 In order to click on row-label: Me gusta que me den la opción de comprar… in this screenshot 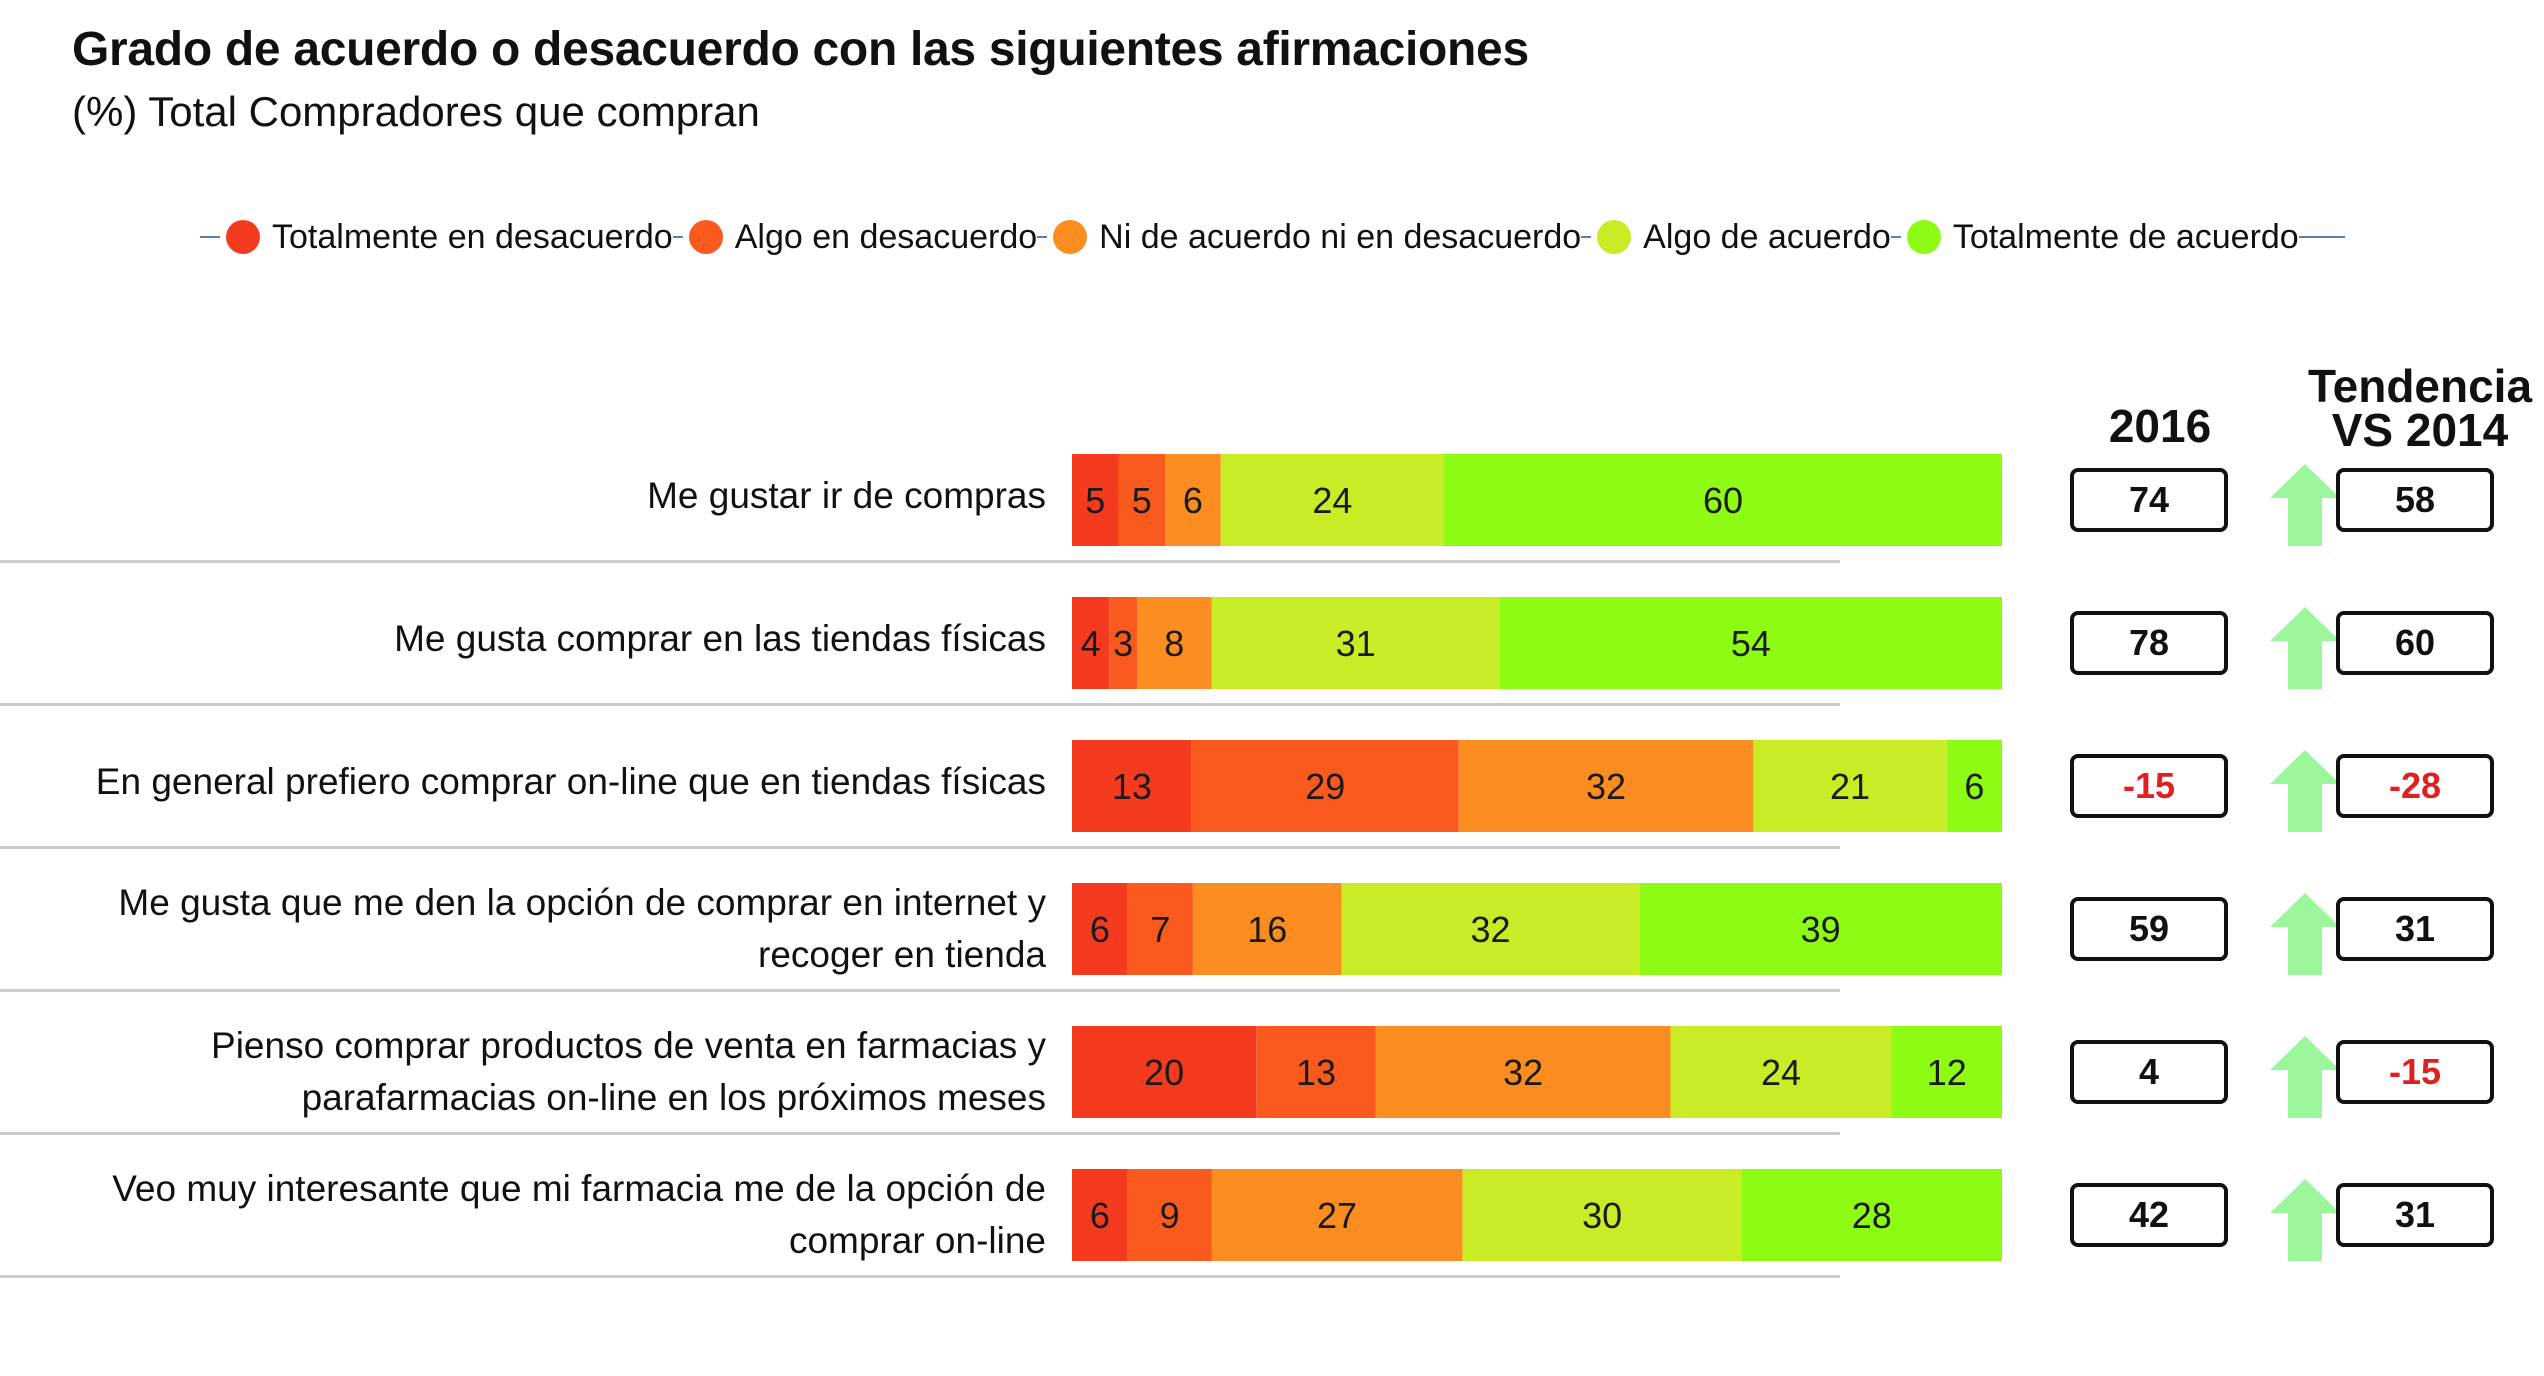, I will do `click(536, 929)`.